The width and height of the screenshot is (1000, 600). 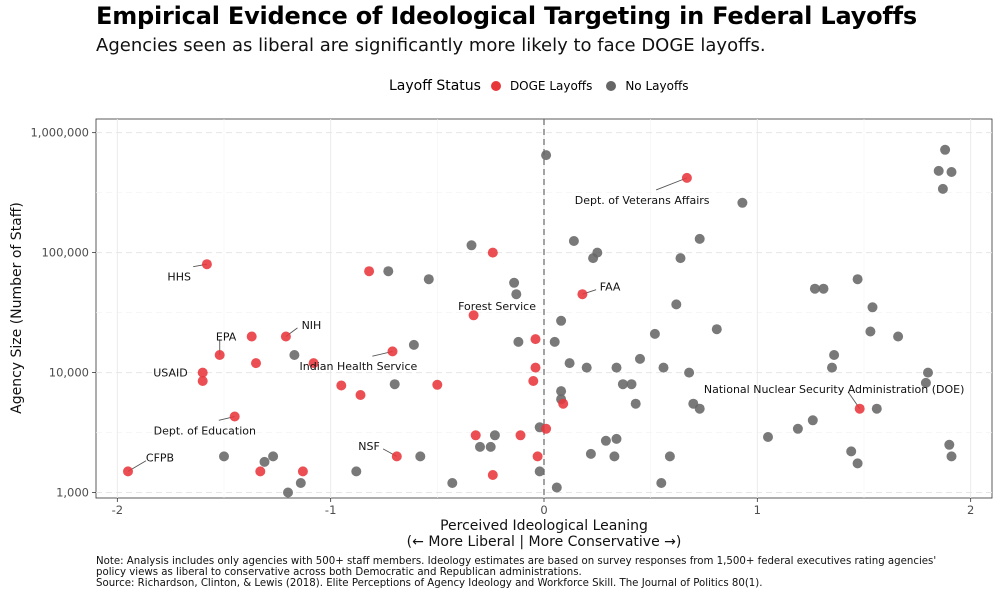 I want to click on annotation-leader-line, so click(x=671, y=184).